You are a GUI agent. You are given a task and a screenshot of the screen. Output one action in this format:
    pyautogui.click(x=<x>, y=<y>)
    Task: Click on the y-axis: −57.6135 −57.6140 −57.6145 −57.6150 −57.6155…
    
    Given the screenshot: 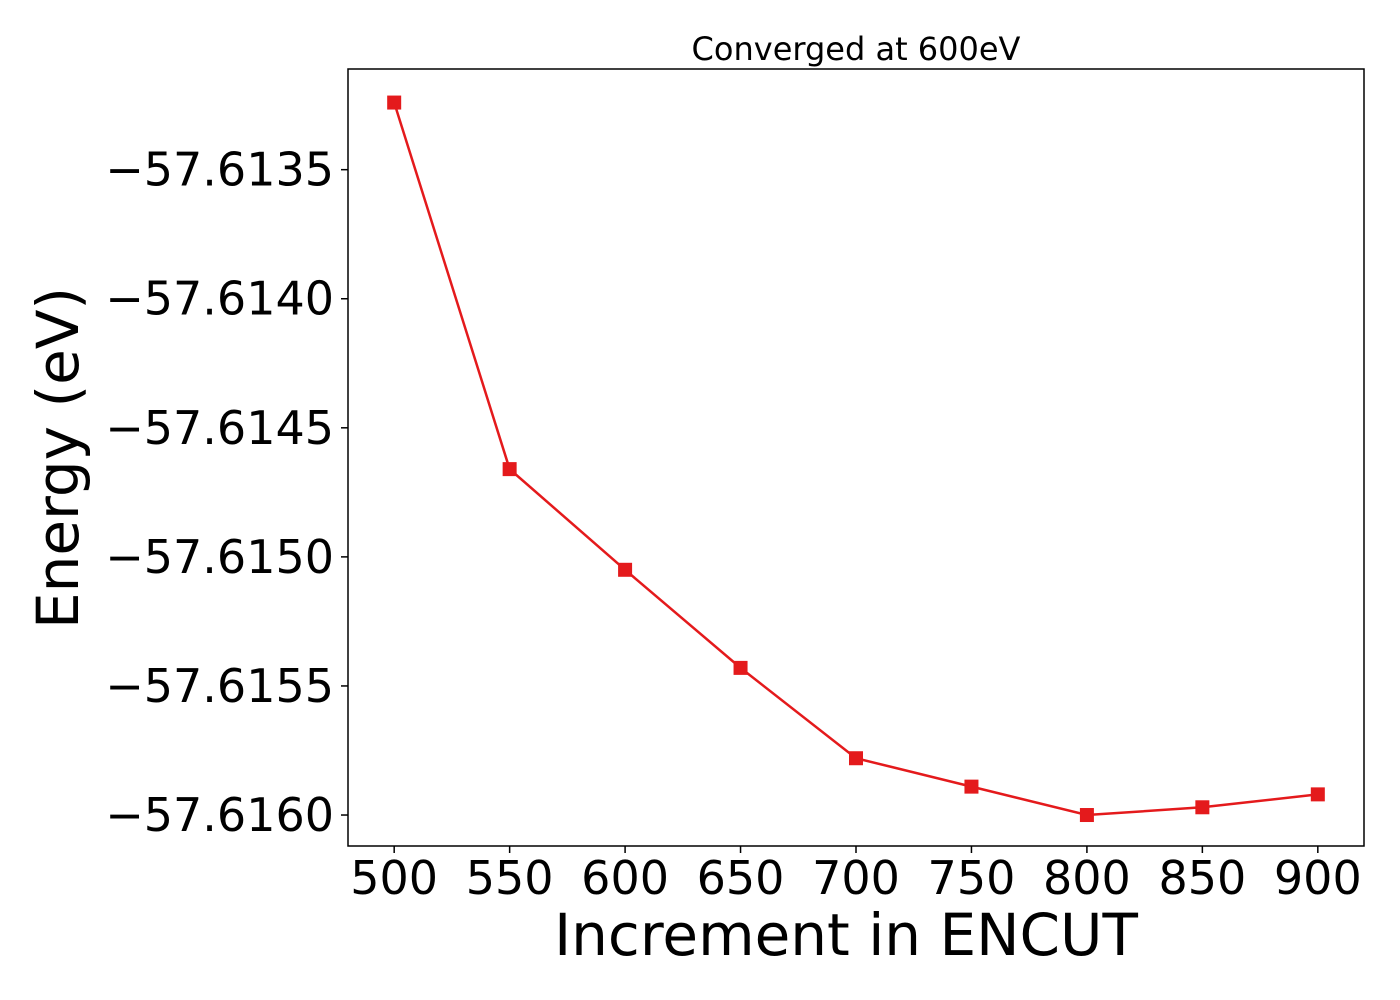 What is the action you would take?
    pyautogui.click(x=226, y=492)
    